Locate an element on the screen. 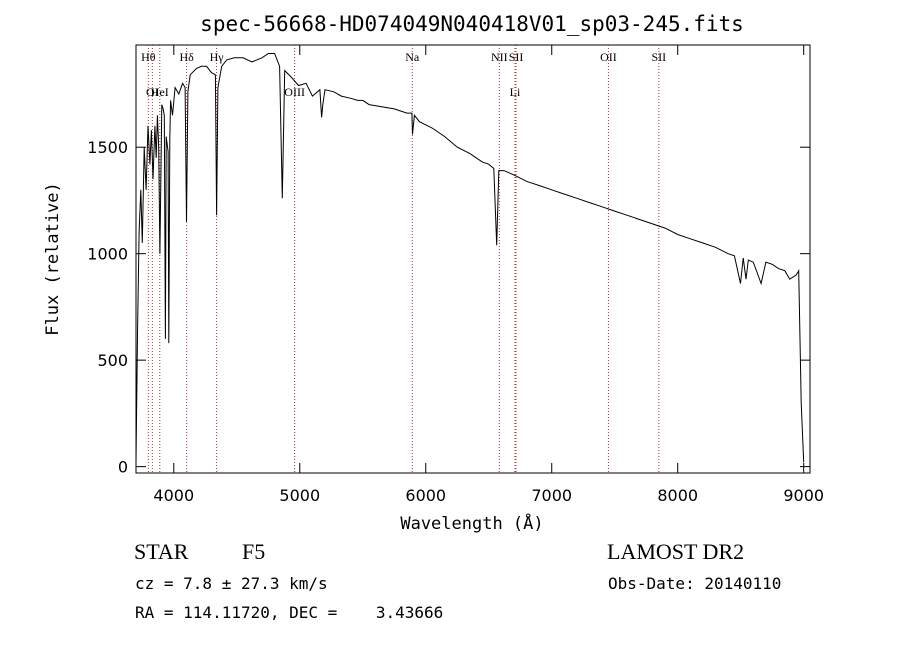  spectral-line-label: Hθ is located at coordinates (148, 57).